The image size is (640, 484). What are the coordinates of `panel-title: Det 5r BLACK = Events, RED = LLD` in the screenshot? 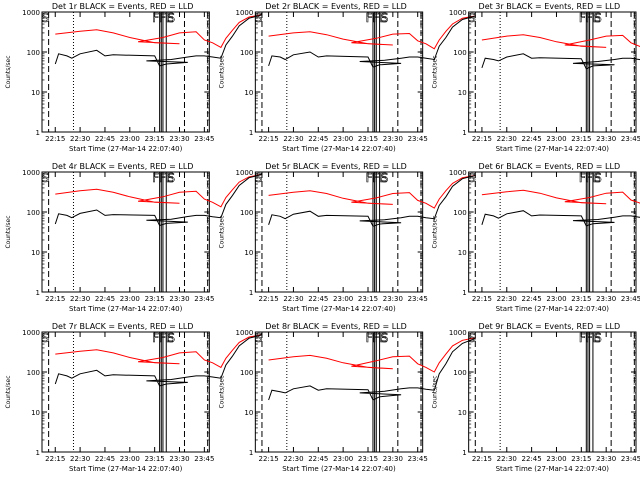 It's located at (336, 166).